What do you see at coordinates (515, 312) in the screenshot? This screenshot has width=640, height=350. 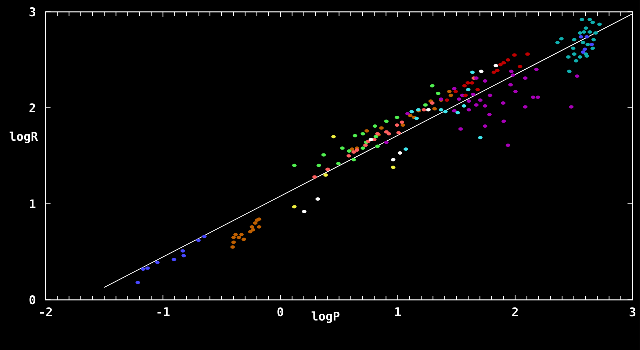 I see `x-tick-label: 2` at bounding box center [515, 312].